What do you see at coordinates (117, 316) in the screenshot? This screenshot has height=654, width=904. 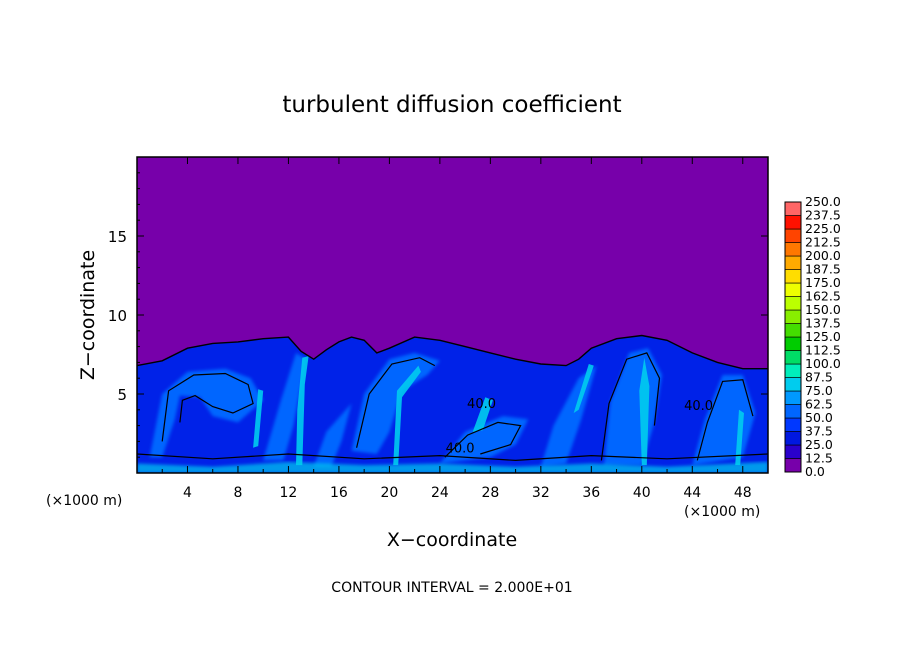 I see `y-tick-label-1: 10` at bounding box center [117, 316].